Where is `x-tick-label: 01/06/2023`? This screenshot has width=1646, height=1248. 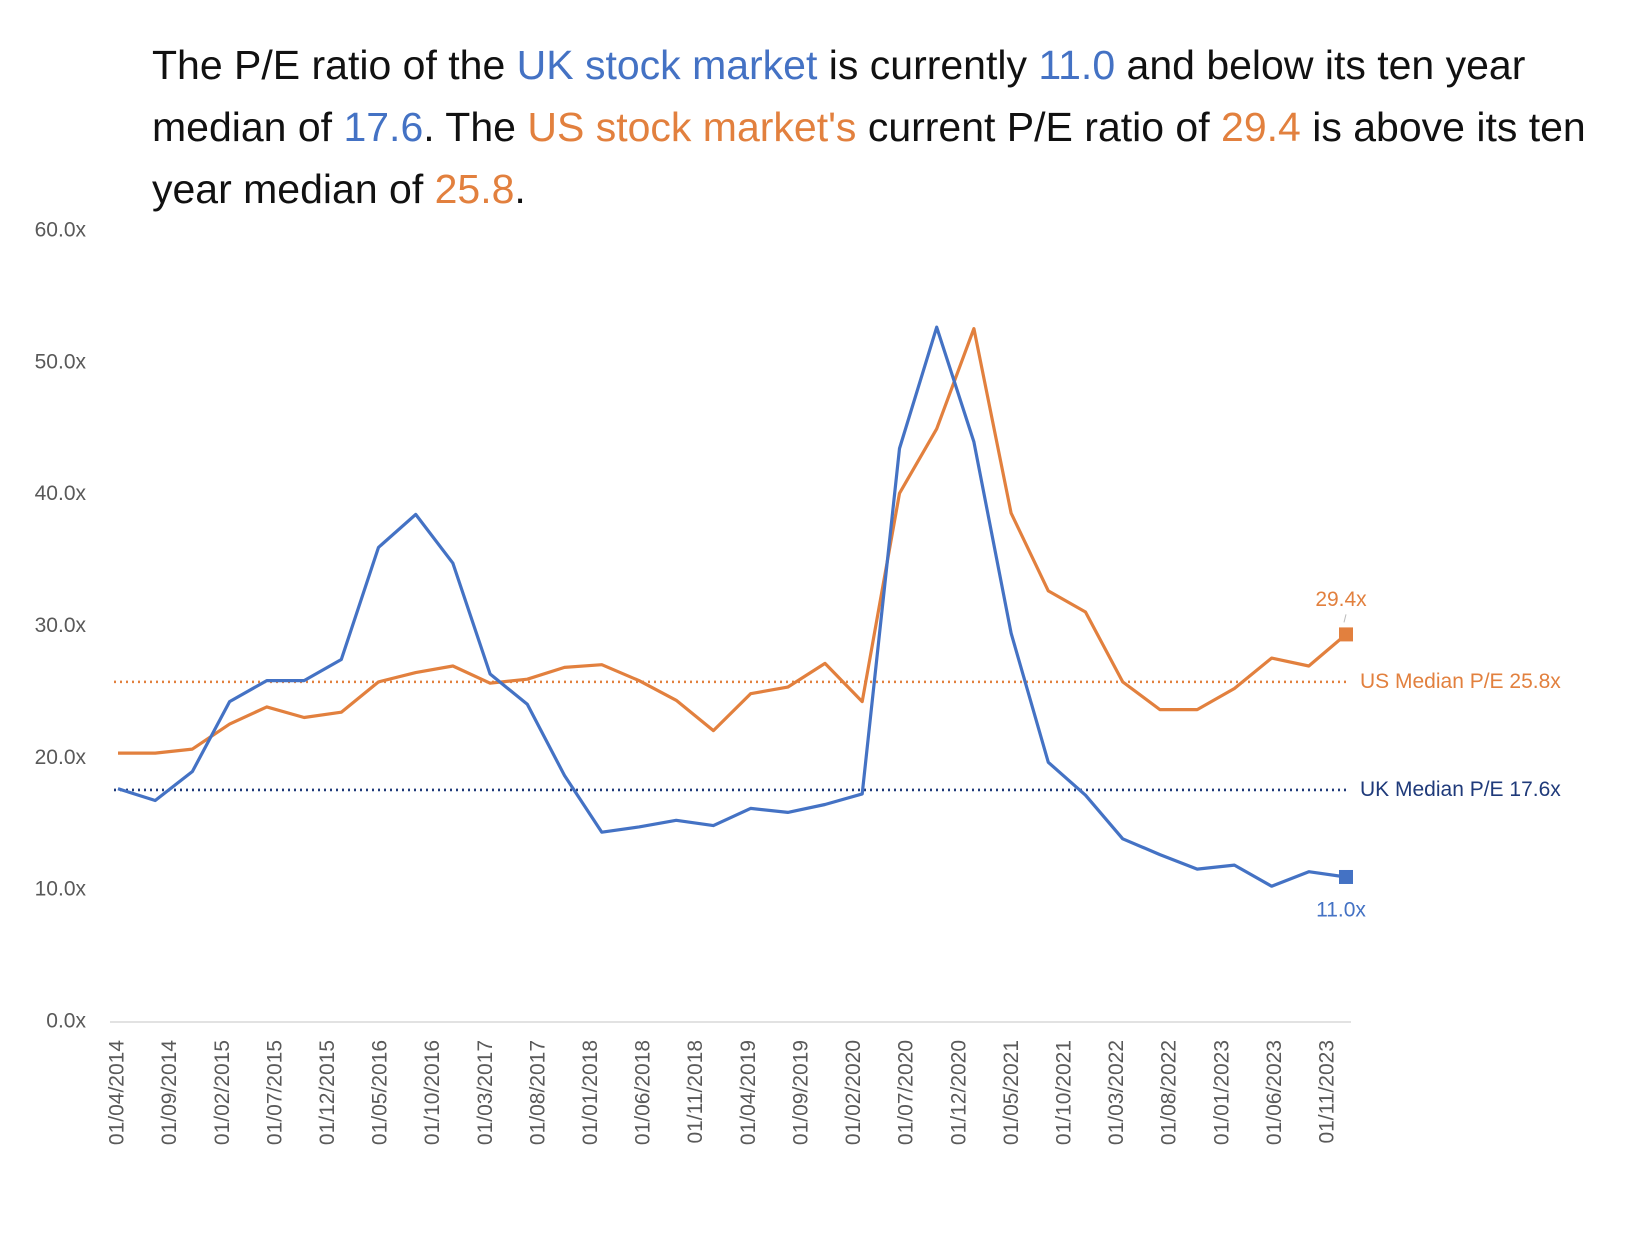
x-tick-label: 01/06/2023 is located at coordinates (1274, 1092).